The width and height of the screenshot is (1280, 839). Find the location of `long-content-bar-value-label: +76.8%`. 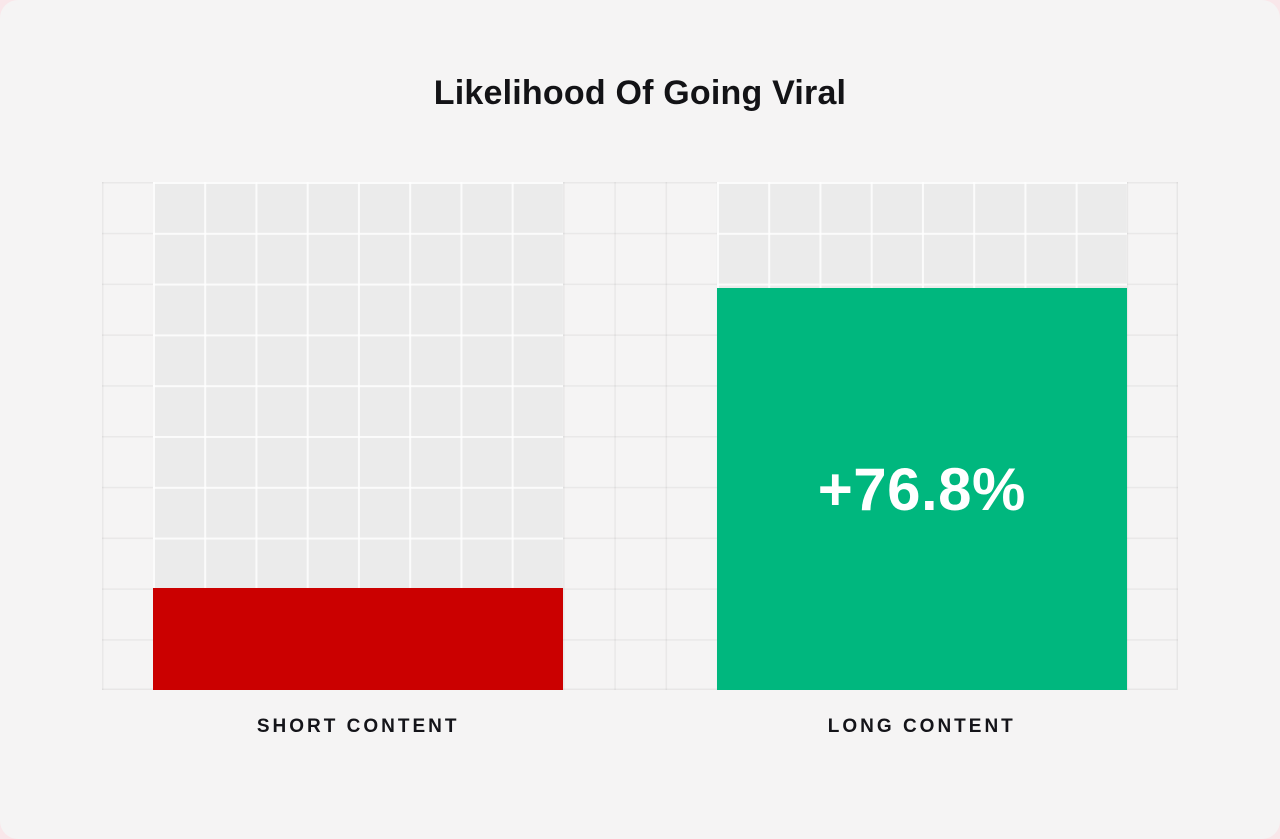

long-content-bar-value-label: +76.8% is located at coordinates (921, 489).